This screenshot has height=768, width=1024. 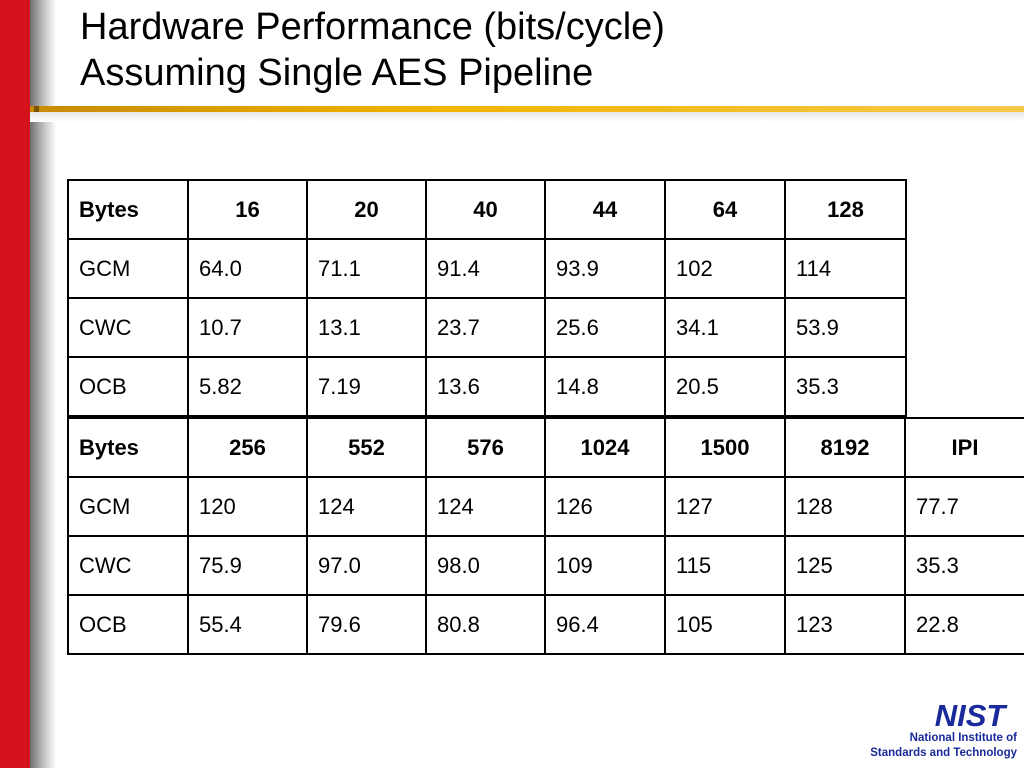 I want to click on nist-logo-line-1: National Institute of, so click(x=963, y=738).